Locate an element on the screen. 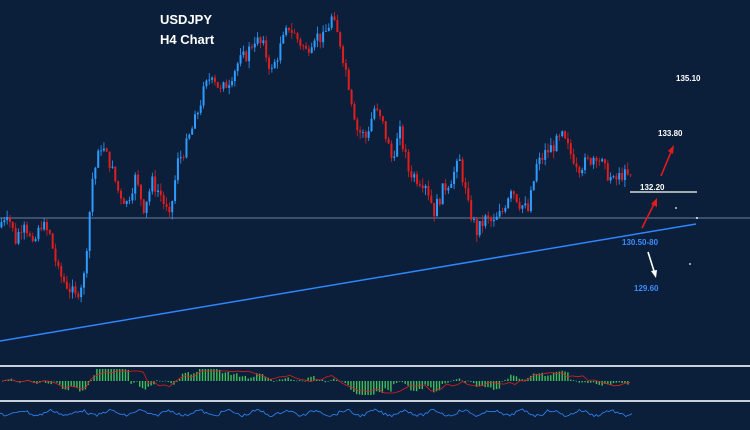 Image resolution: width=750 pixels, height=430 pixels. rsi-indicator-line is located at coordinates (316, 413).